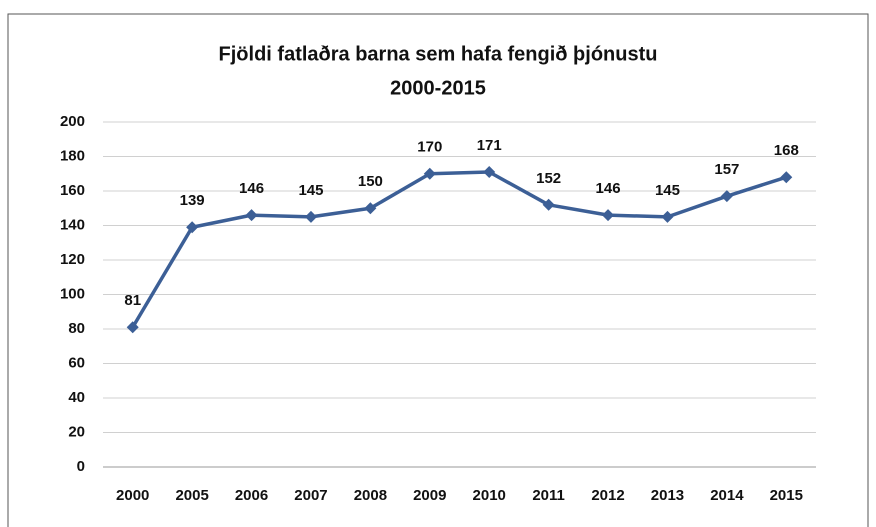  What do you see at coordinates (72, 190) in the screenshot?
I see `y-tick-label: 160` at bounding box center [72, 190].